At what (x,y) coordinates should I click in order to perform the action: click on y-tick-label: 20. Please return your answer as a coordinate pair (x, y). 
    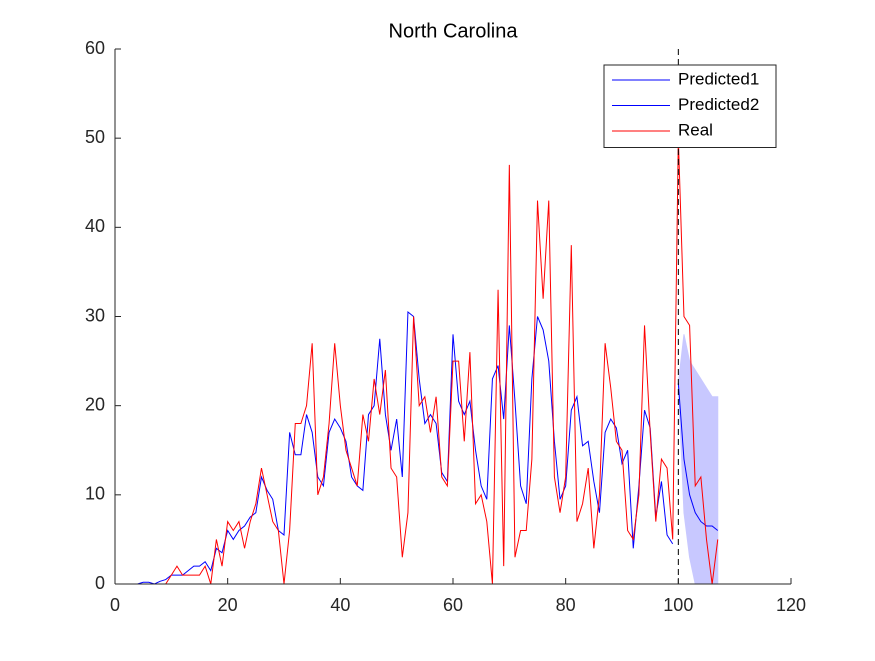
    Looking at the image, I should click on (95, 404).